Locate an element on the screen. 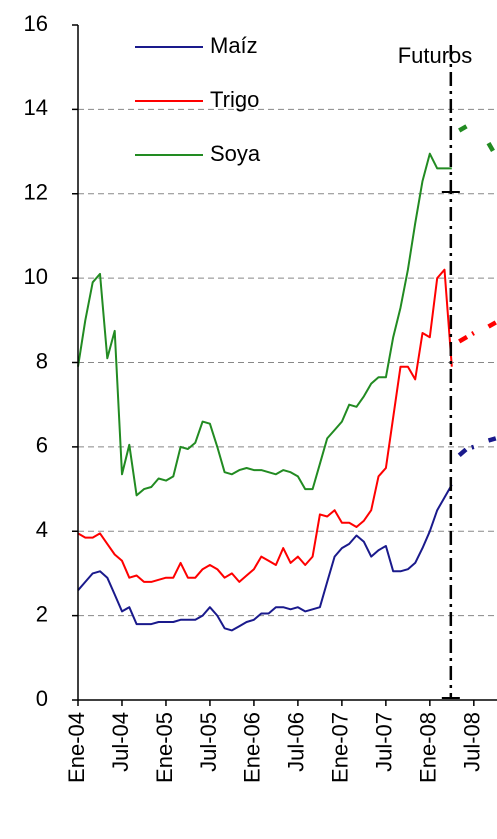  x-tick-label: Jul-05 is located at coordinates (208, 742).